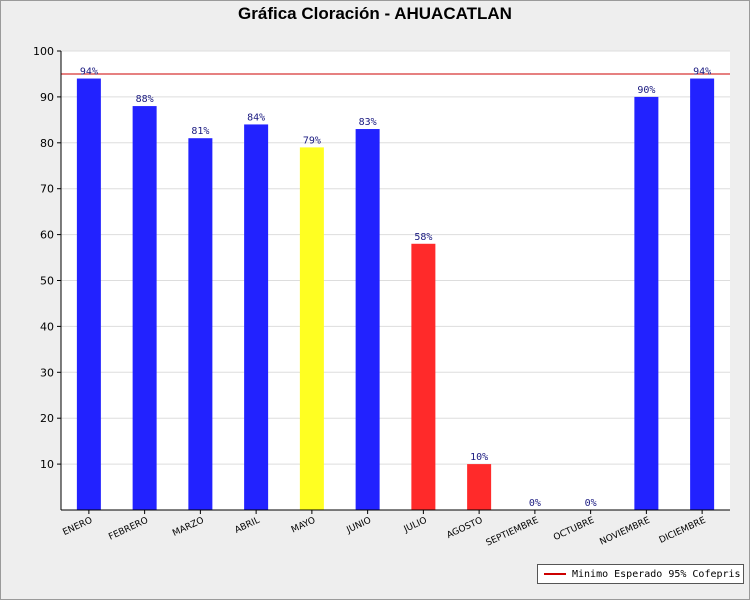  I want to click on y-tick-label: 20, so click(47, 418).